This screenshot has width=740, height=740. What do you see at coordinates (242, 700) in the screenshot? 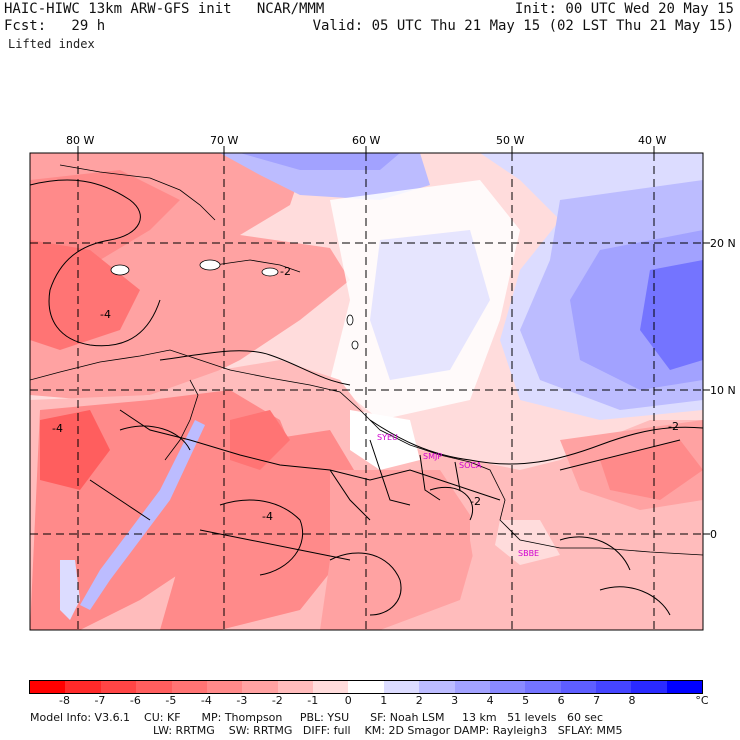
I see `colorbar-label: -3` at bounding box center [242, 700].